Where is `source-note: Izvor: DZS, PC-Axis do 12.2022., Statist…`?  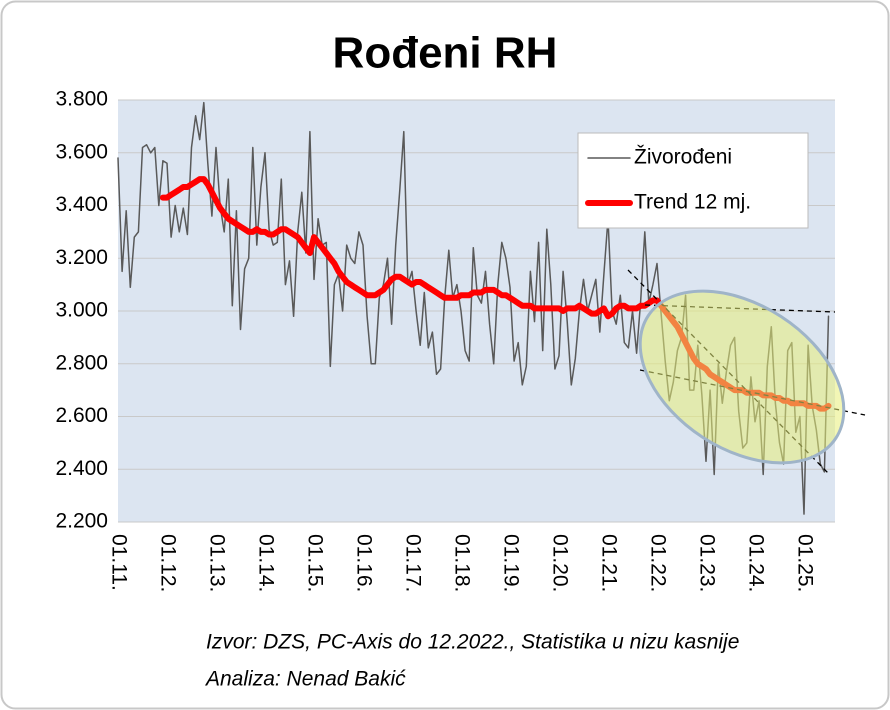 source-note: Izvor: DZS, PC-Axis do 12.2022., Statist… is located at coordinates (472, 642).